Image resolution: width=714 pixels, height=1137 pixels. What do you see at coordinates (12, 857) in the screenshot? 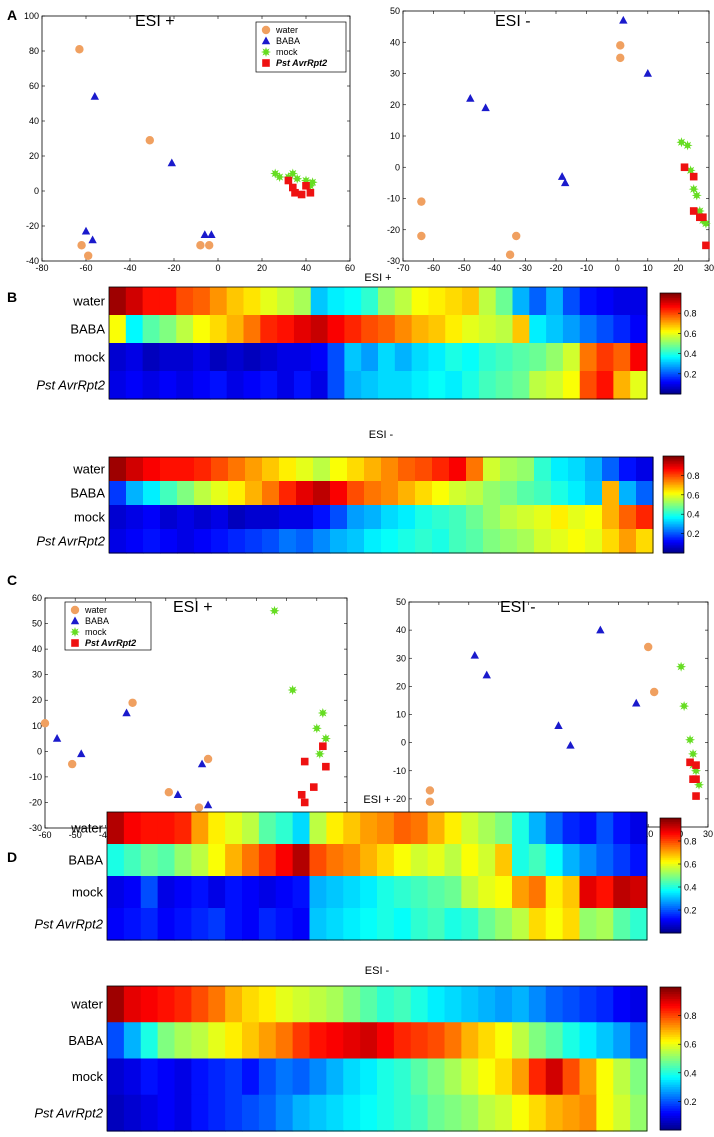
I see `panel-label-d: D` at bounding box center [12, 857].